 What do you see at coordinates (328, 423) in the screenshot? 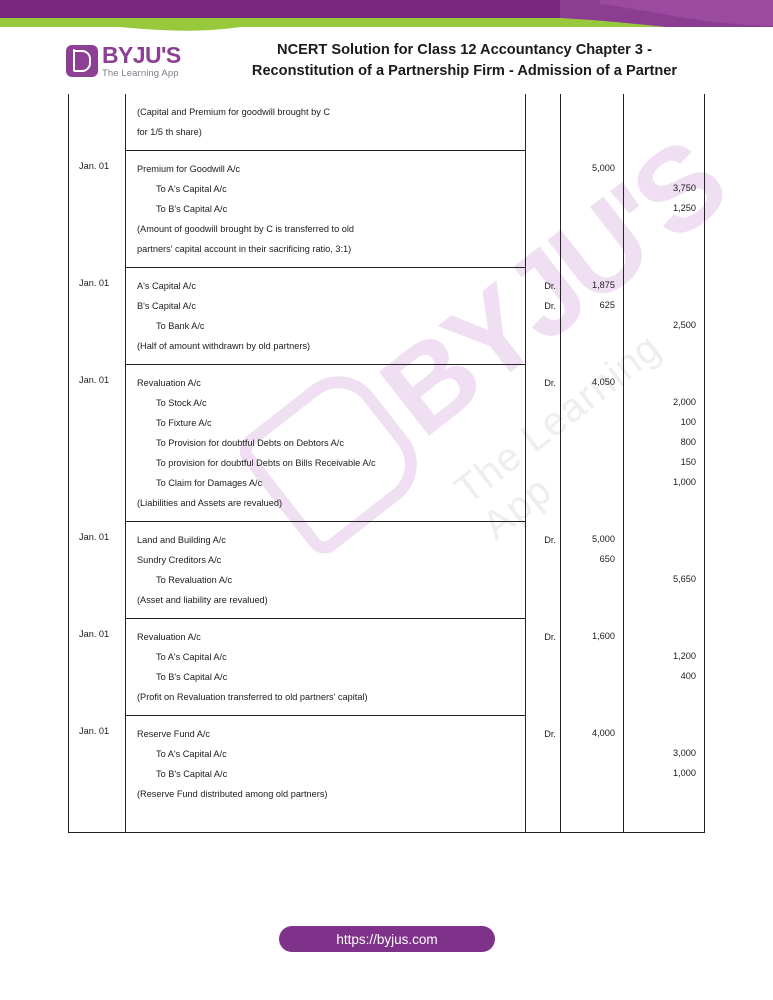
I see `particulars-line: To Fixture A/c` at bounding box center [328, 423].